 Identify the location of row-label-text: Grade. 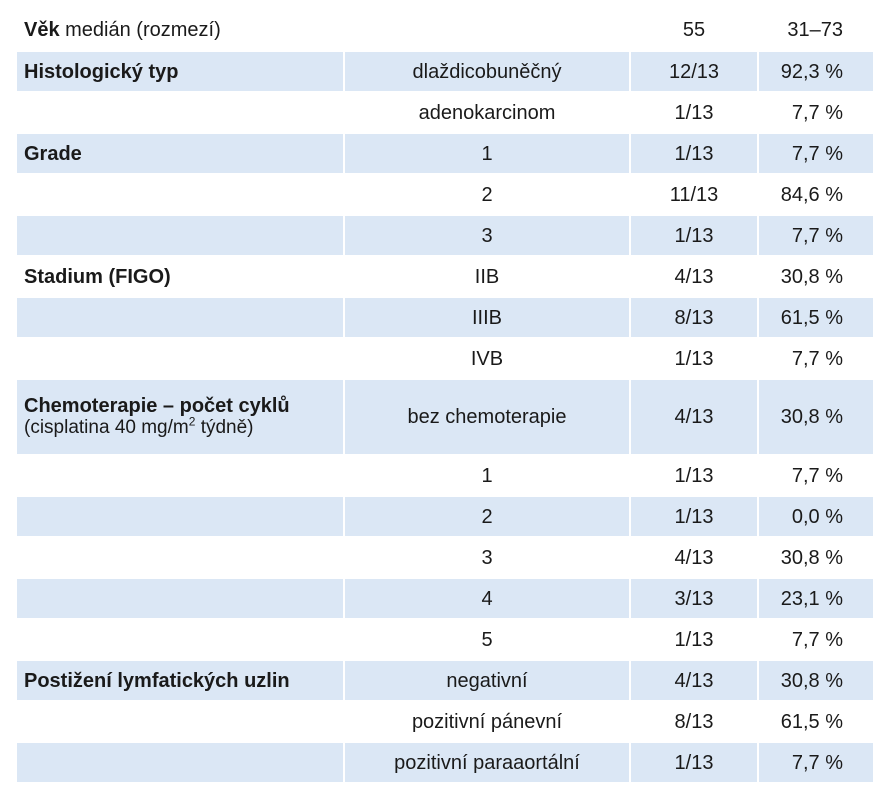
(53, 153).